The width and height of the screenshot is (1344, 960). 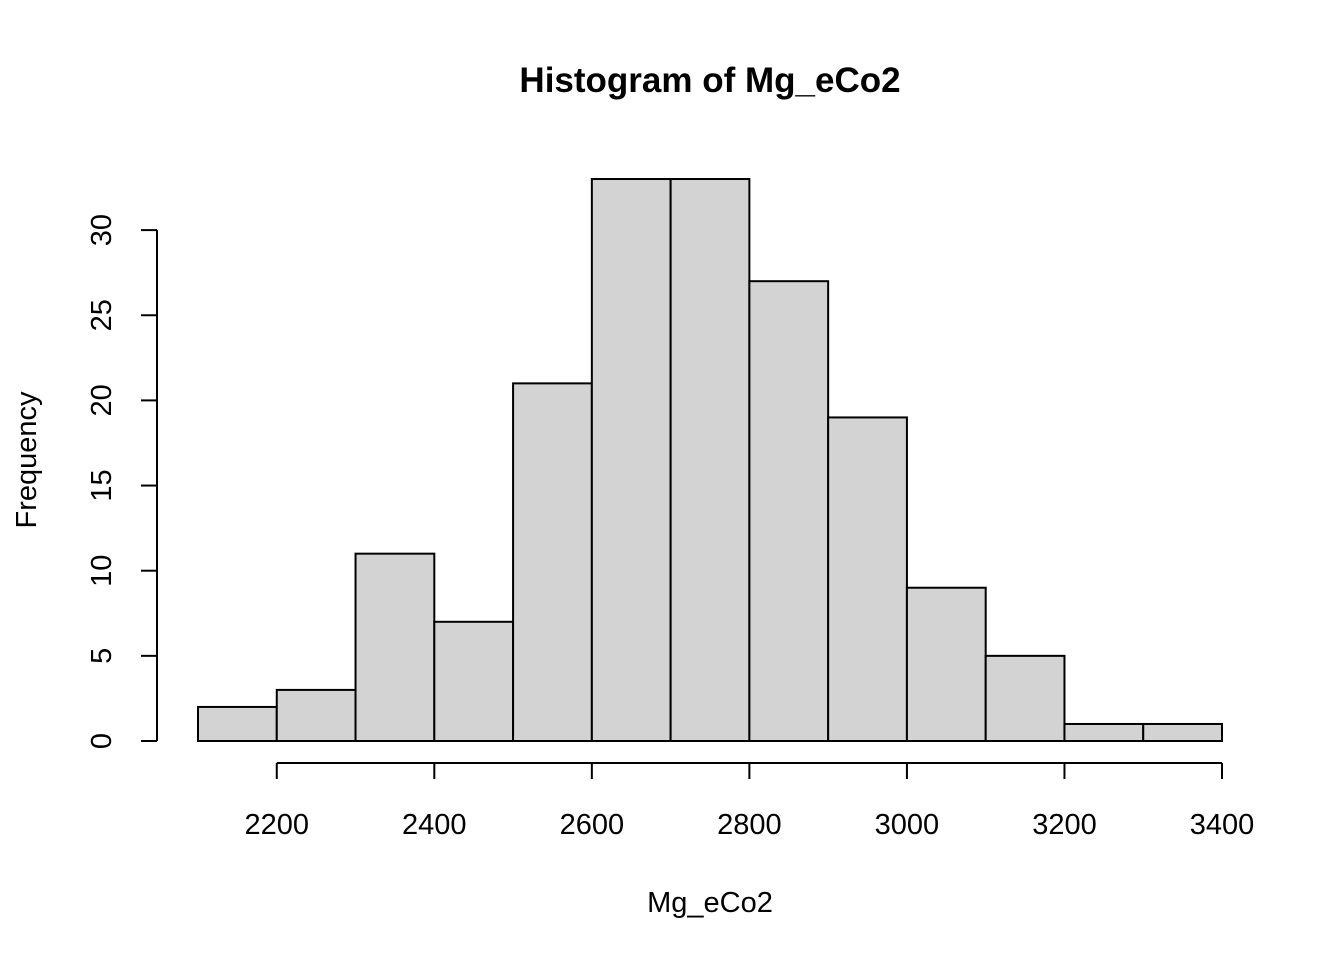 What do you see at coordinates (102, 485) in the screenshot?
I see `y-tick-label: 15` at bounding box center [102, 485].